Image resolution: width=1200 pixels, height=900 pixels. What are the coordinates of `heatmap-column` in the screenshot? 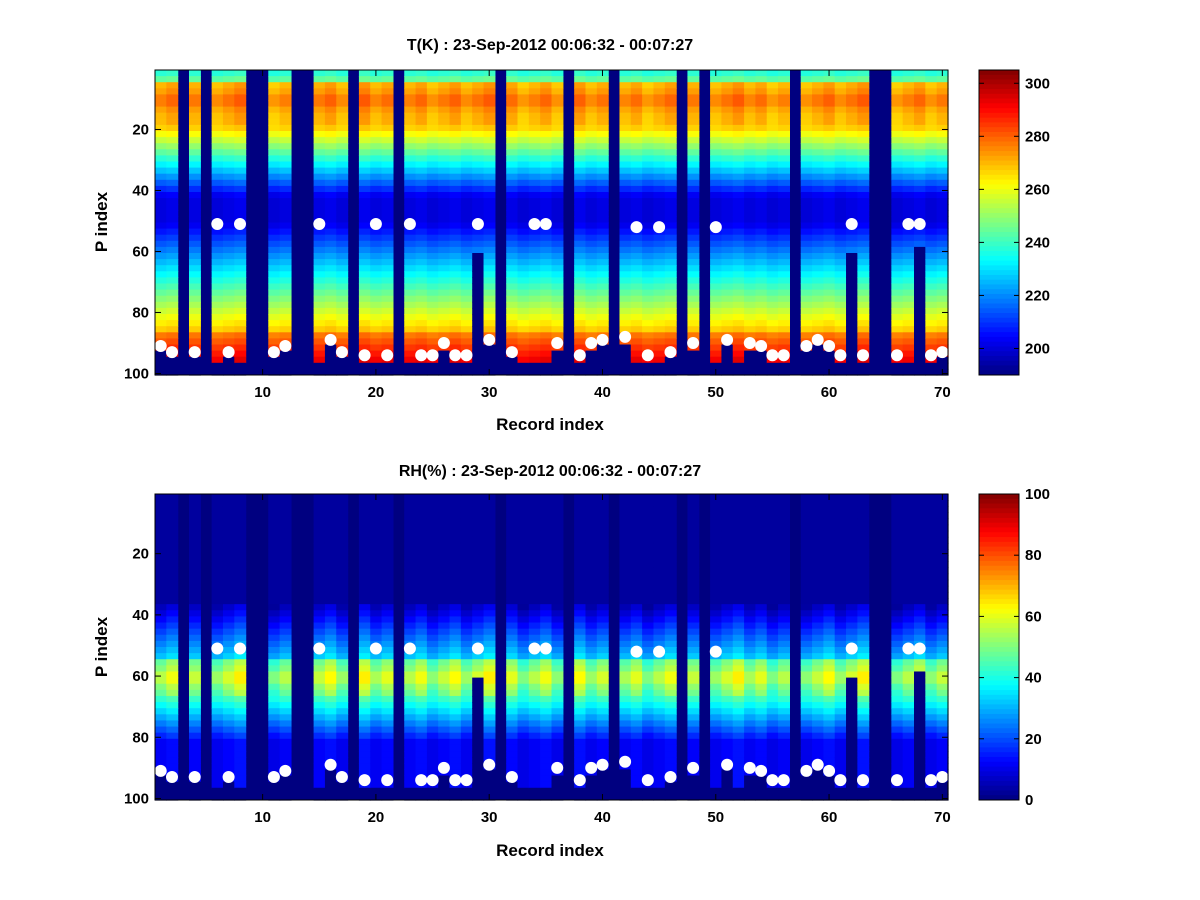 It's located at (364, 223).